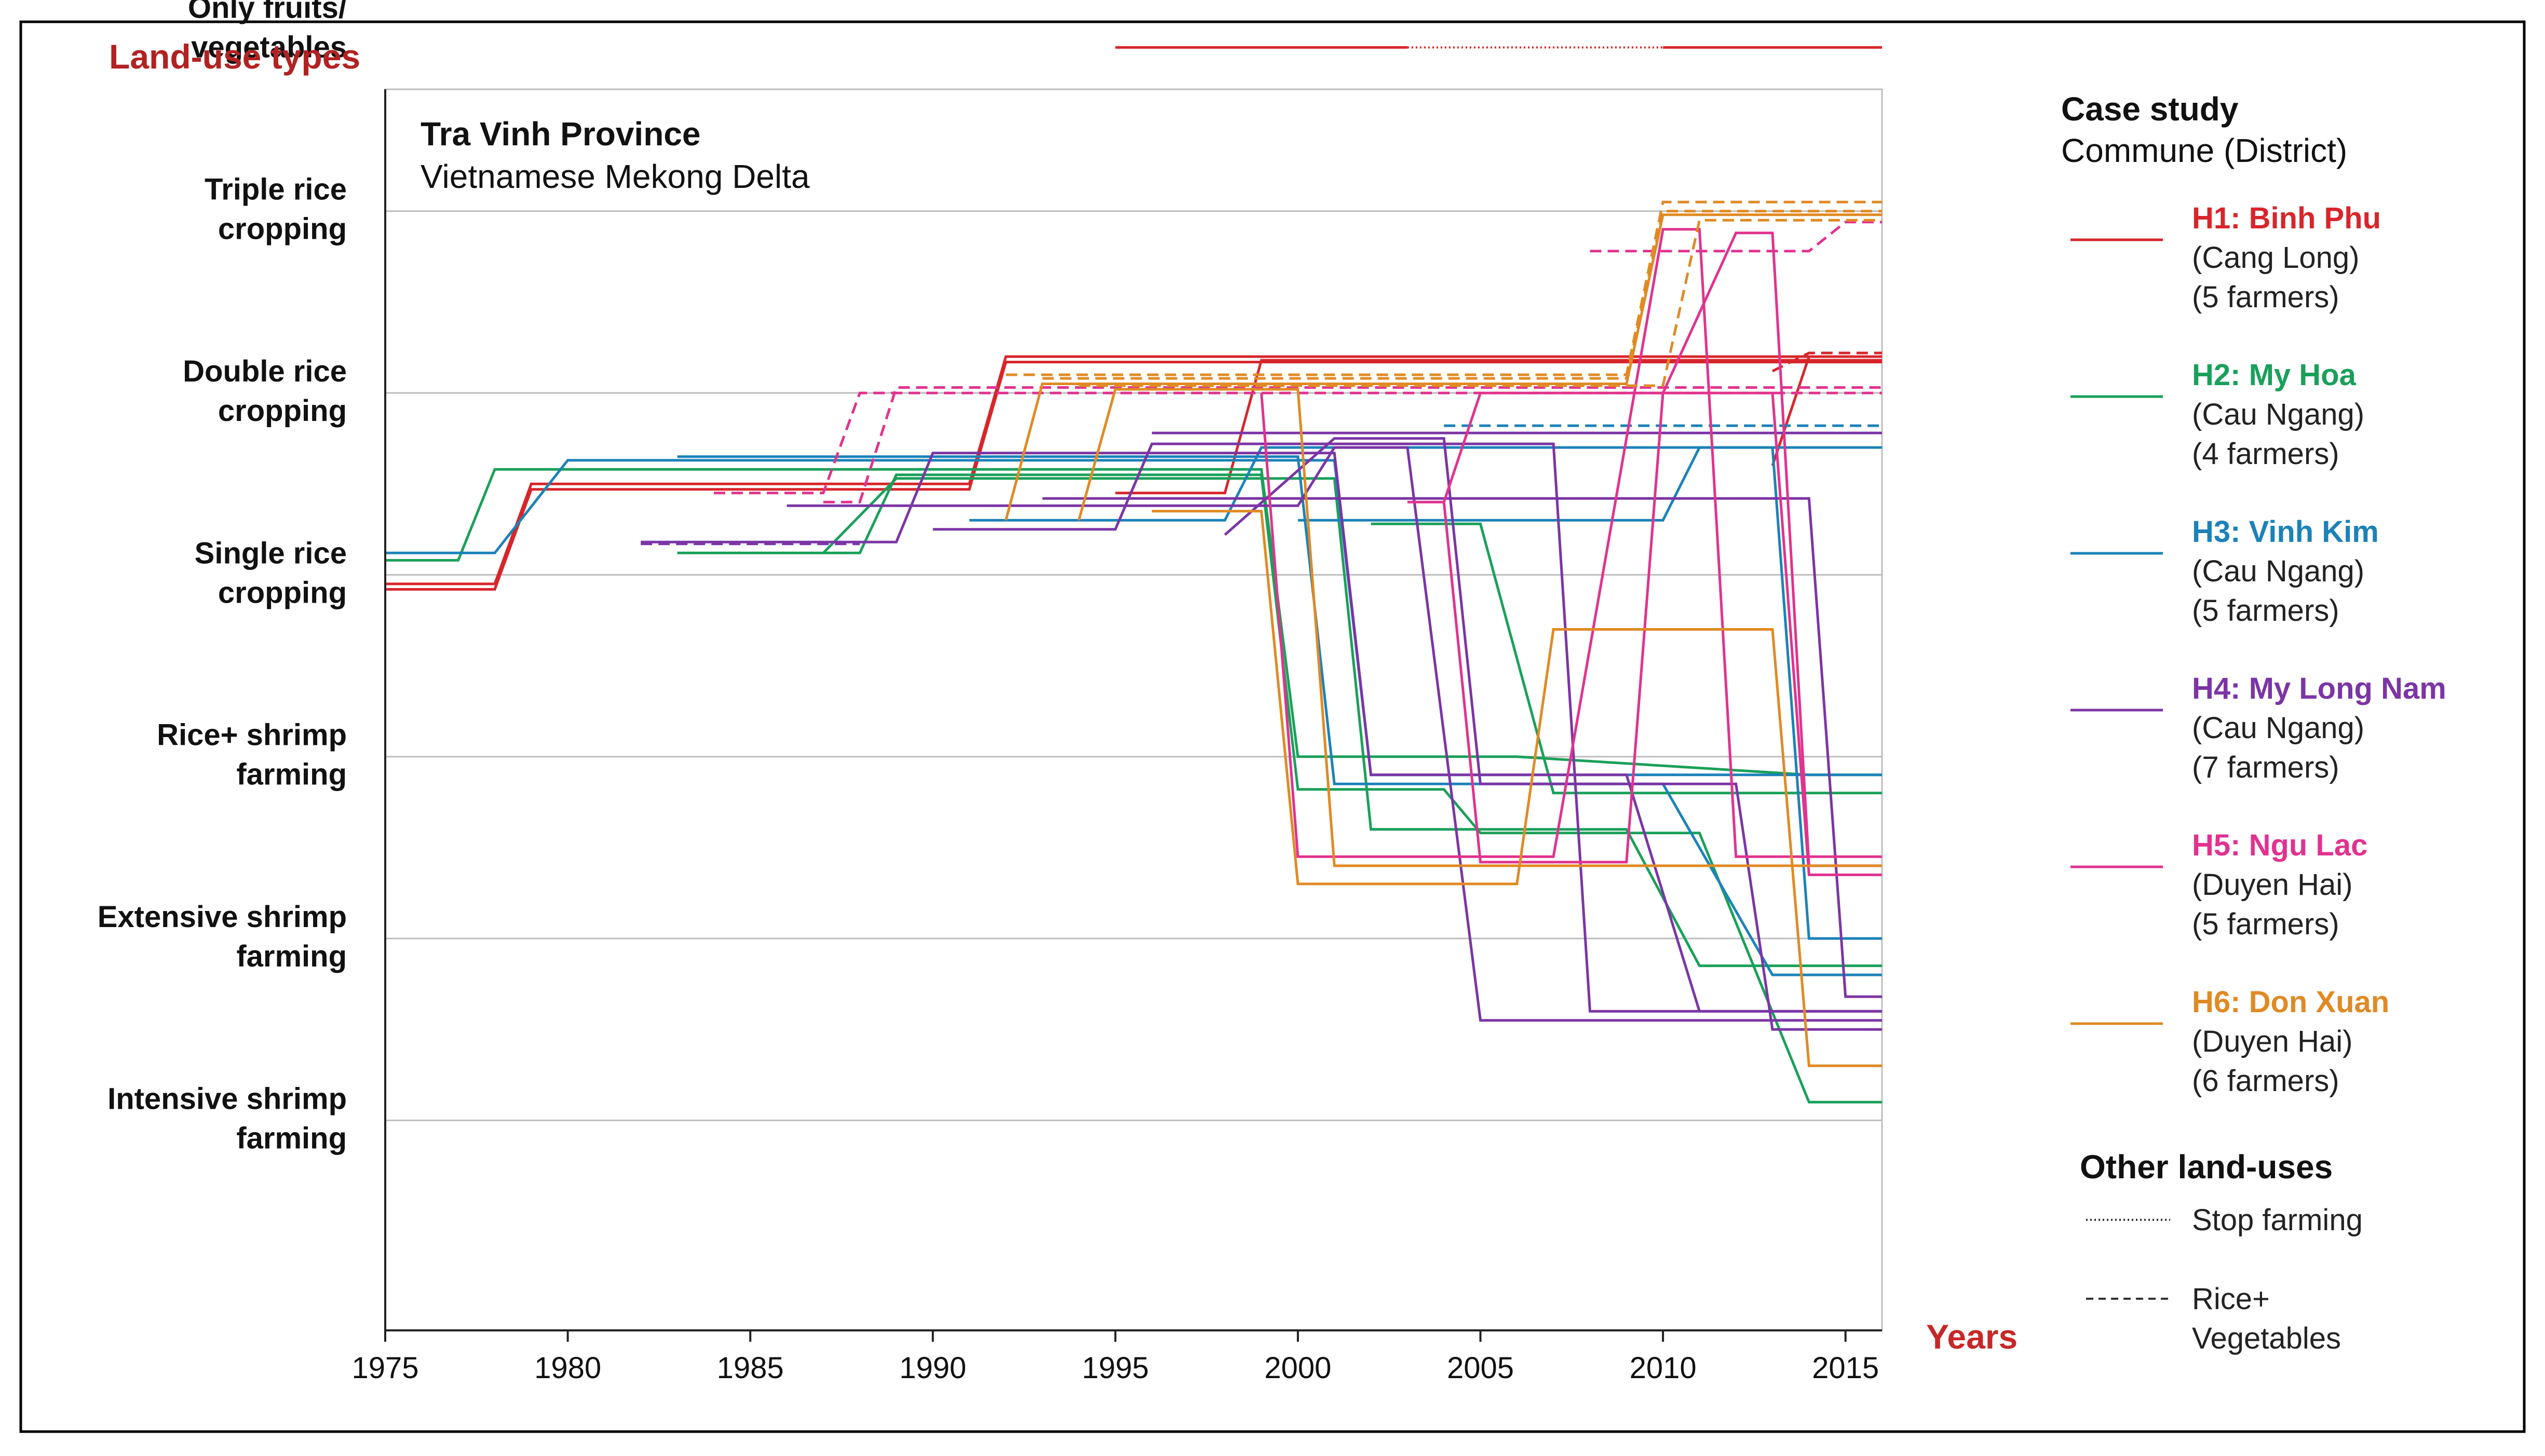  I want to click on legend-other-label-dashed: Vegetables, so click(2266, 1338).